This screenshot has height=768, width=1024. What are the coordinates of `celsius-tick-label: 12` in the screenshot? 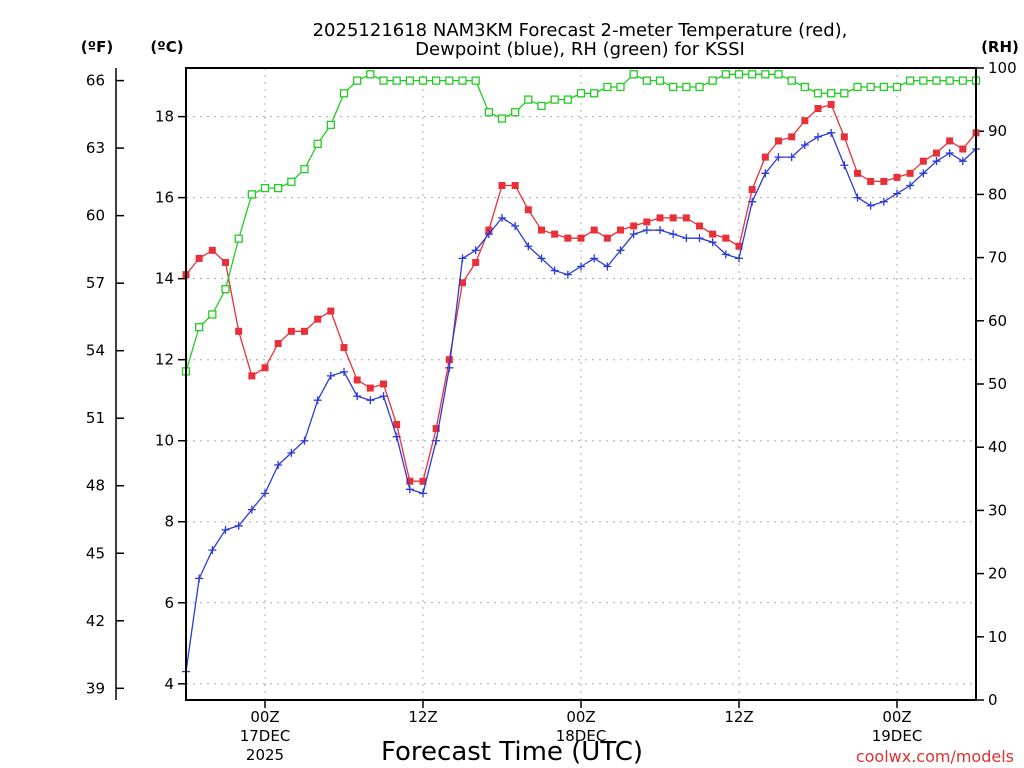 It's located at (164, 360).